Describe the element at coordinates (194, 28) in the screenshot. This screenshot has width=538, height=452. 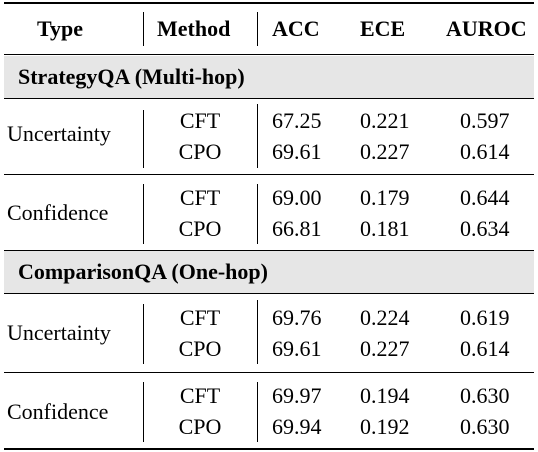
I see `header-method: Method` at that location.